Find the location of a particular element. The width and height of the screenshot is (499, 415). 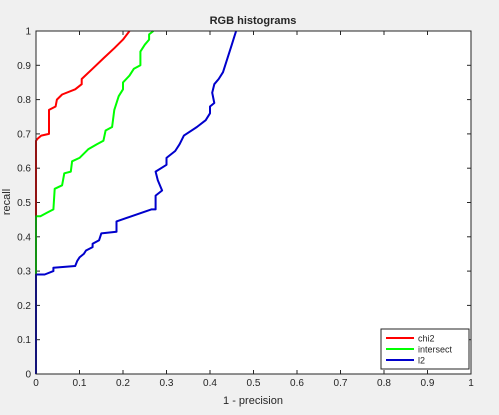

x-tick-label: 0.3 is located at coordinates (167, 383).